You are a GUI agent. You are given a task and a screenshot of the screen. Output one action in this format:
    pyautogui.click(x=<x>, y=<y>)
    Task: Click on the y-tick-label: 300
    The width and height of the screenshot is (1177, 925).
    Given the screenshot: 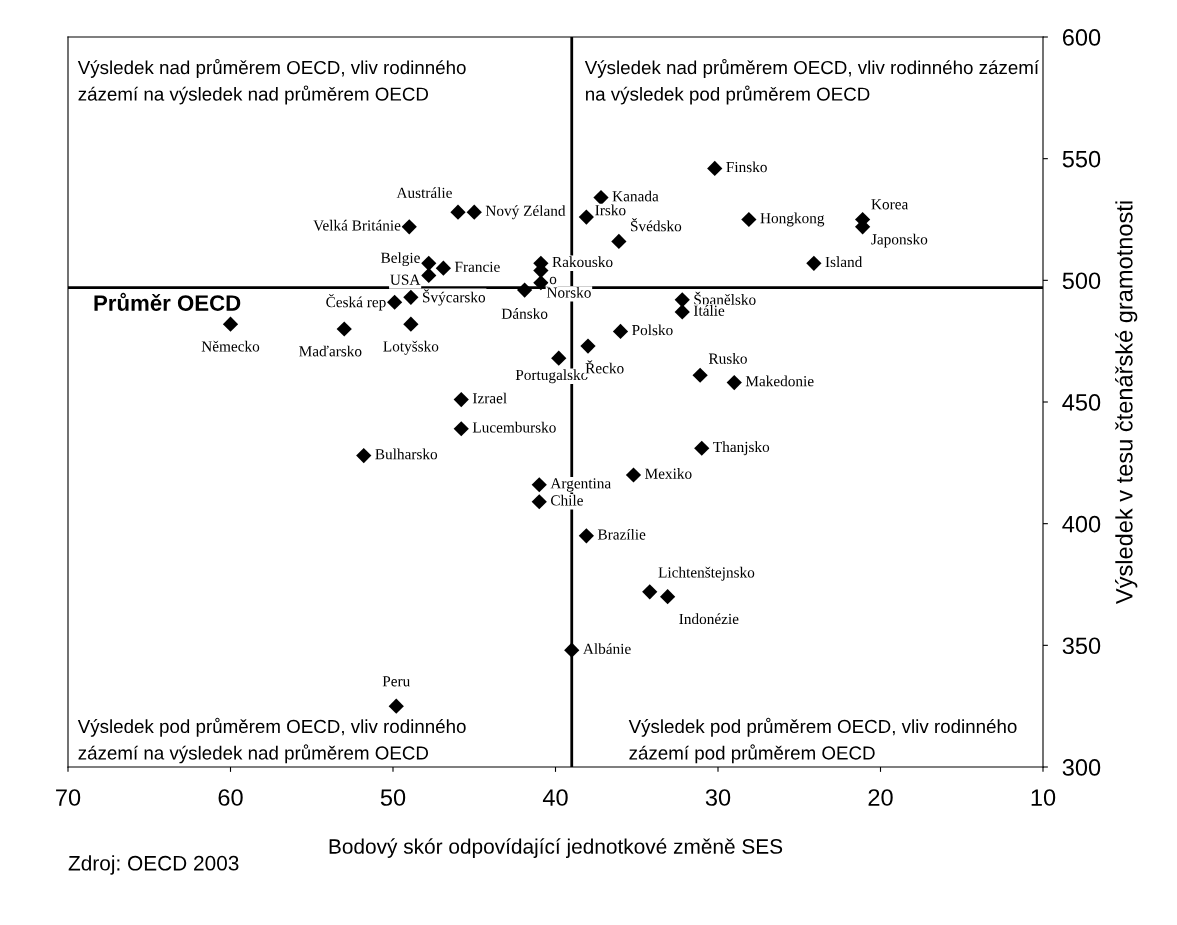 What is the action you would take?
    pyautogui.click(x=1081, y=767)
    